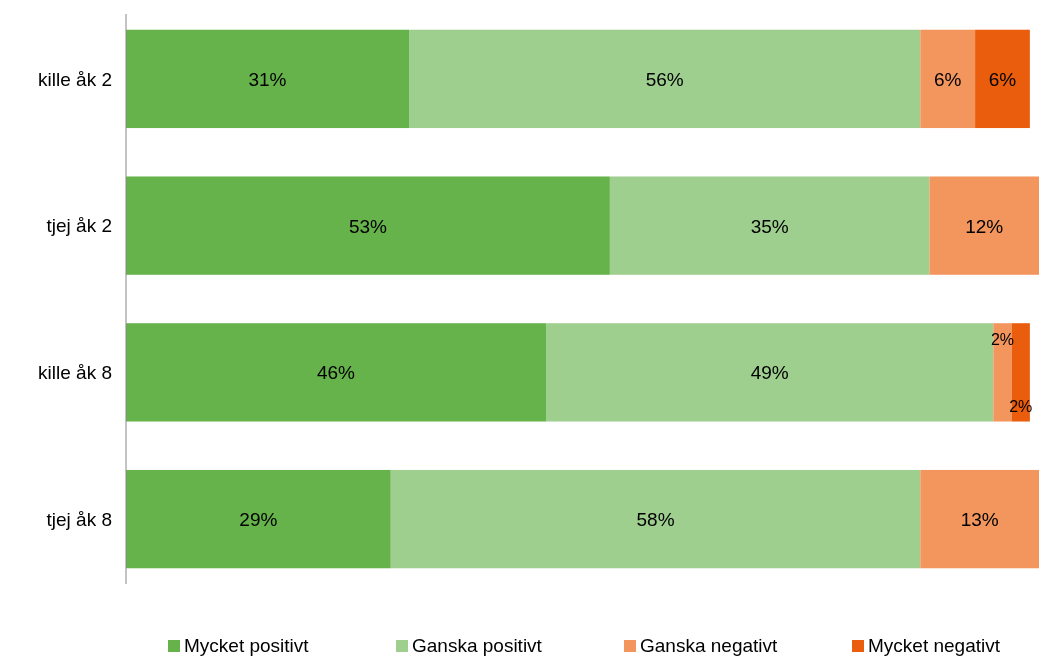 This screenshot has height=672, width=1051. What do you see at coordinates (709, 645) in the screenshot?
I see `legend-label: Ganska negativt` at bounding box center [709, 645].